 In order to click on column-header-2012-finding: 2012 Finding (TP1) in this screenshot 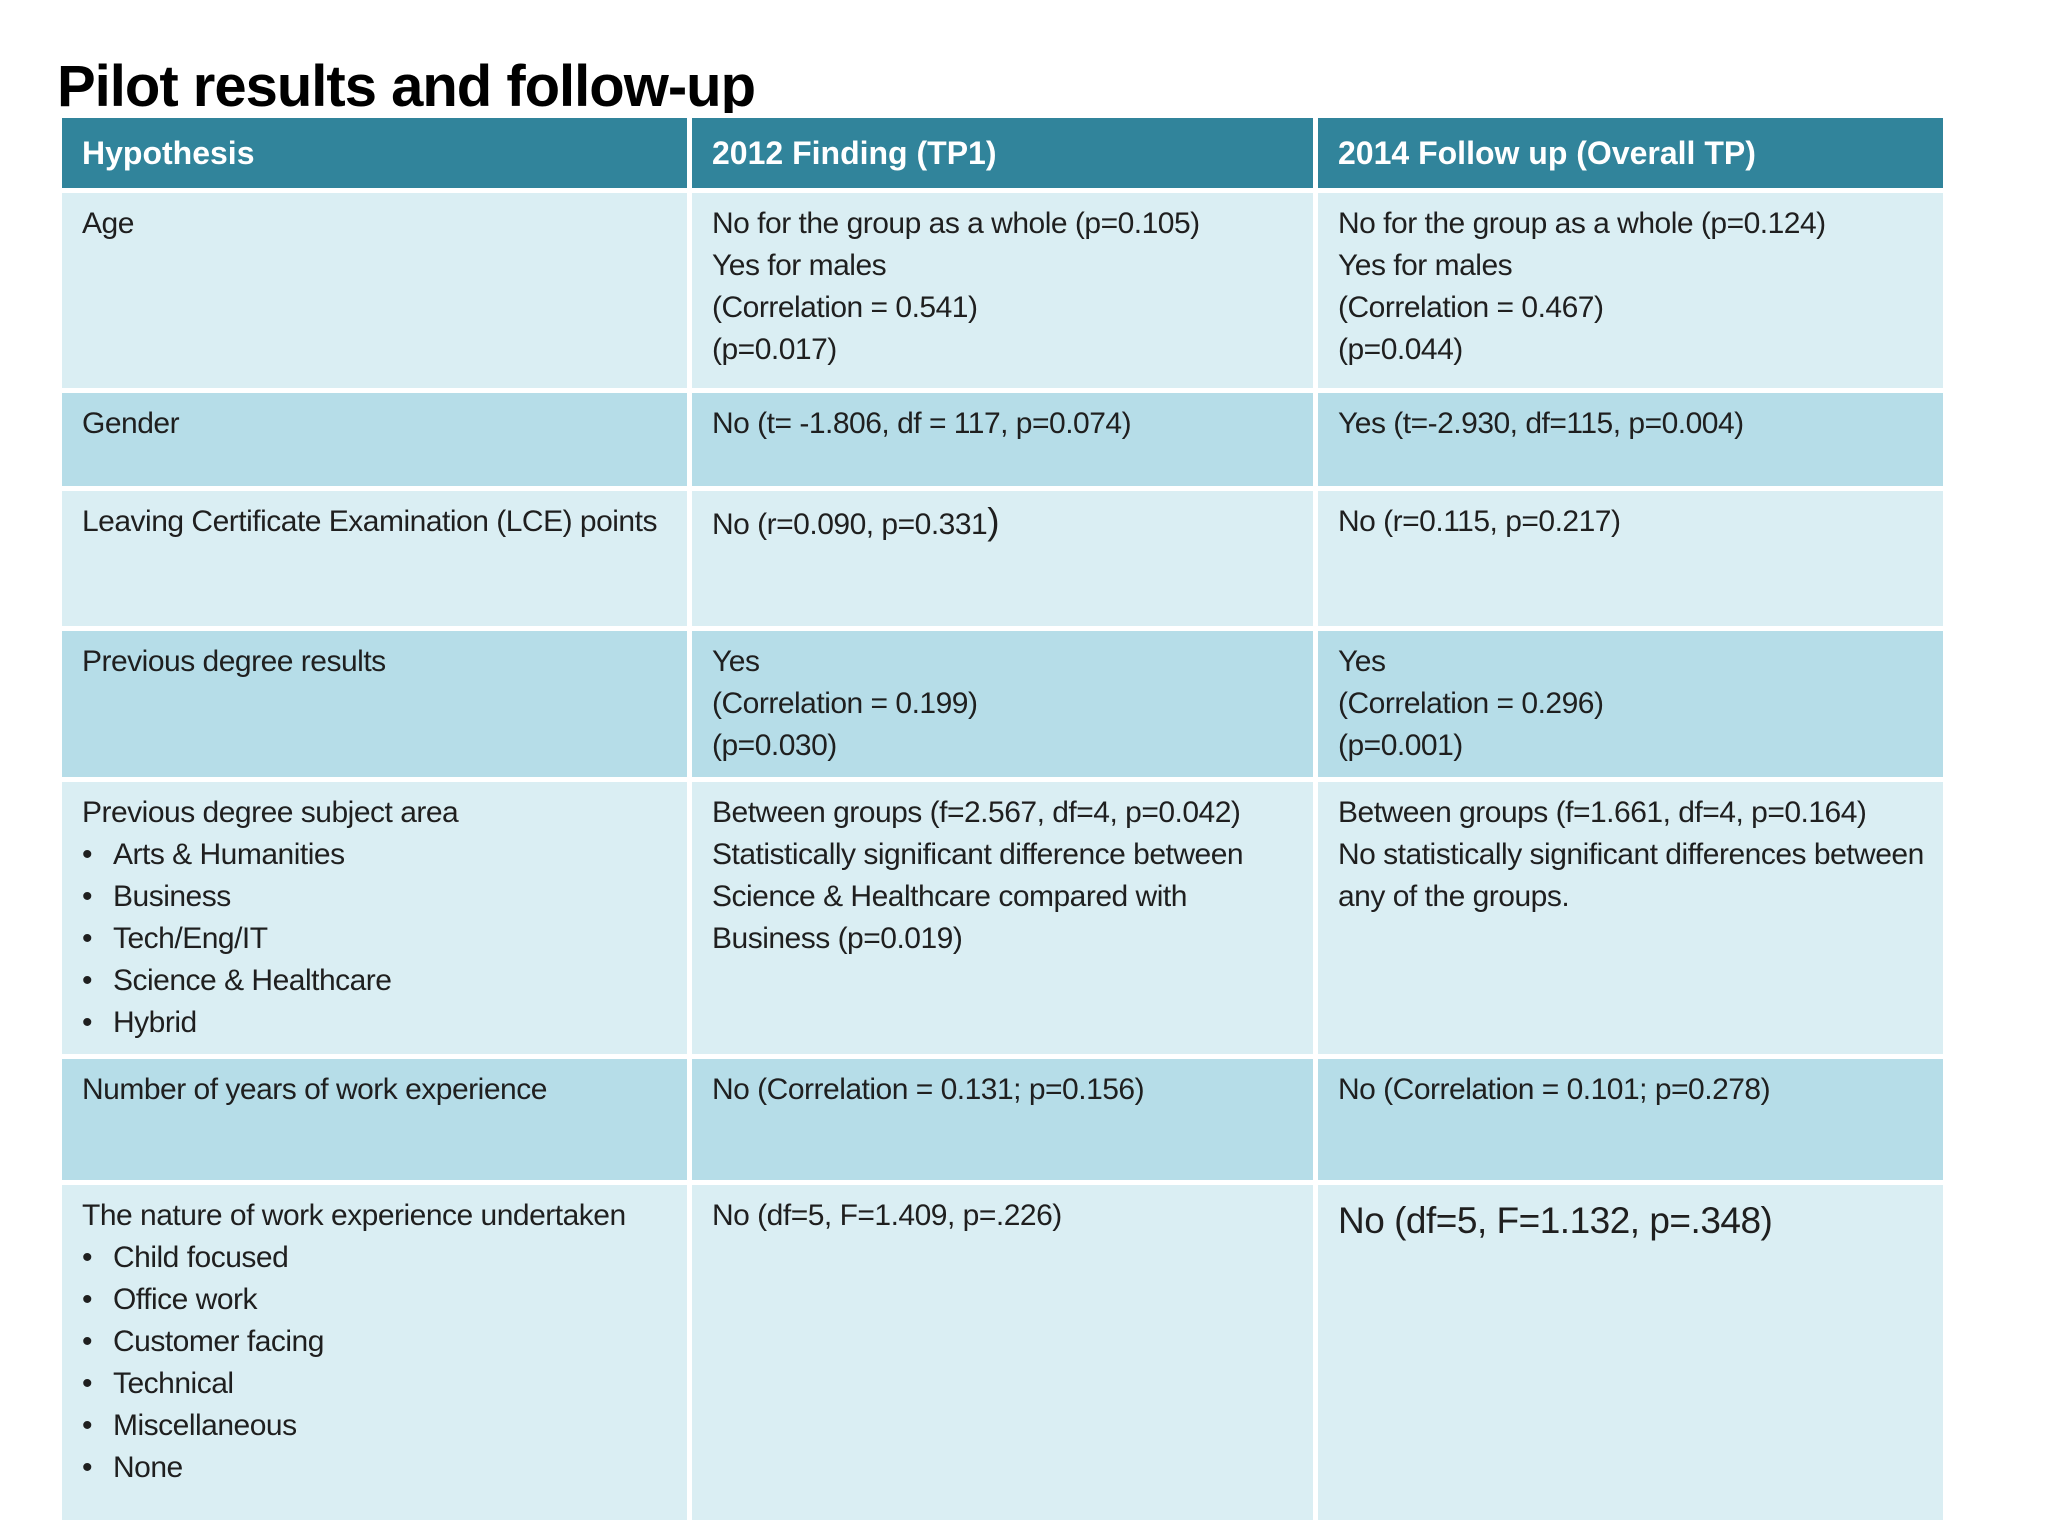, I will do `click(1002, 153)`.